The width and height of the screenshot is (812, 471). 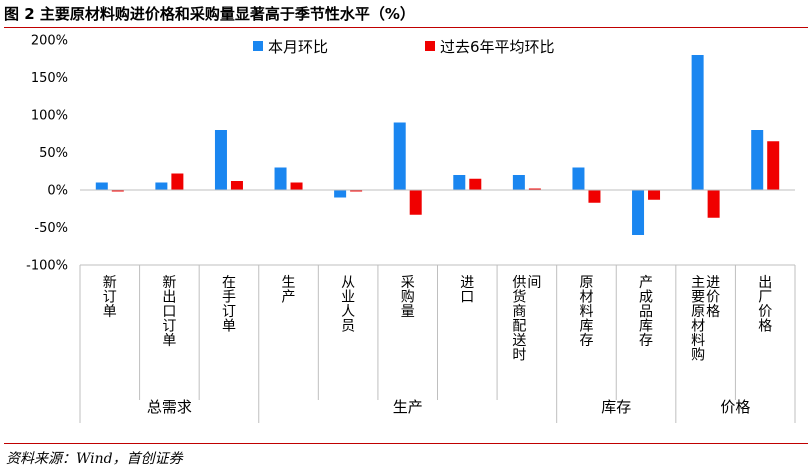 I want to click on category-label-char: 厂, so click(x=765, y=298).